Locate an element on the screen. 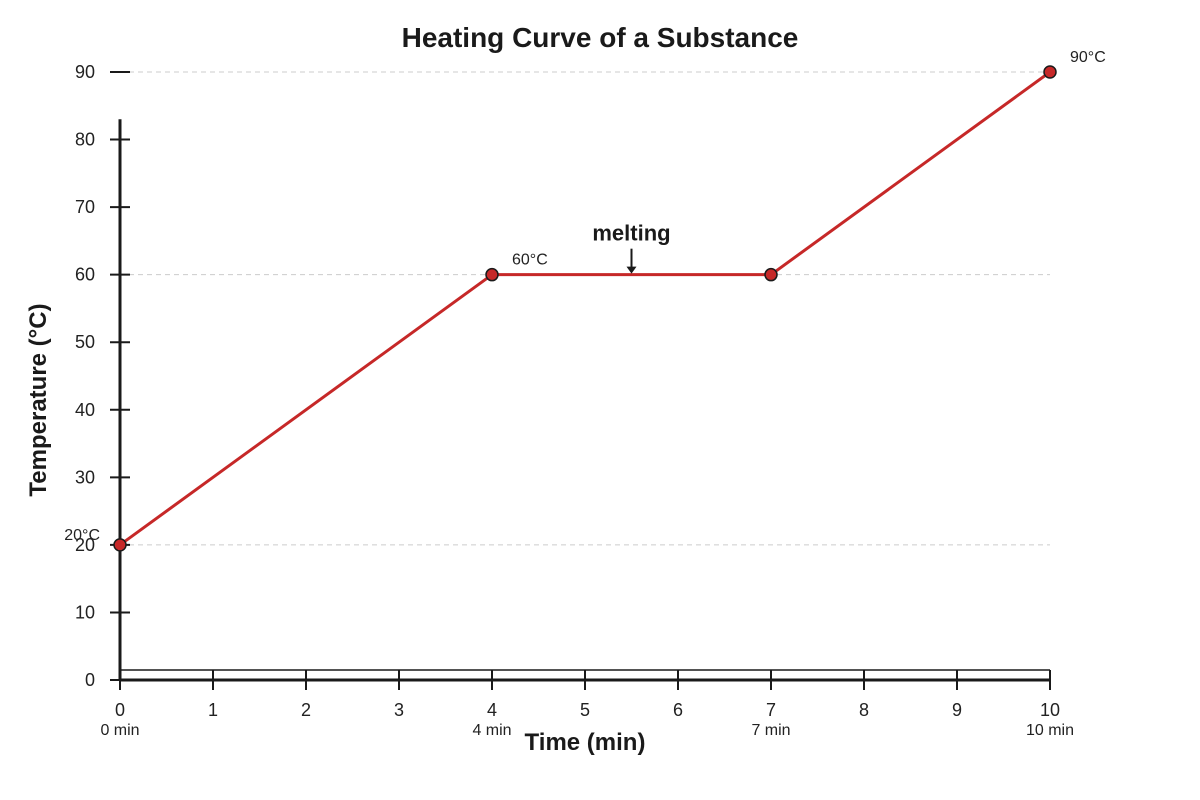 The height and width of the screenshot is (800, 1200). time-label: 0 min is located at coordinates (119, 730).